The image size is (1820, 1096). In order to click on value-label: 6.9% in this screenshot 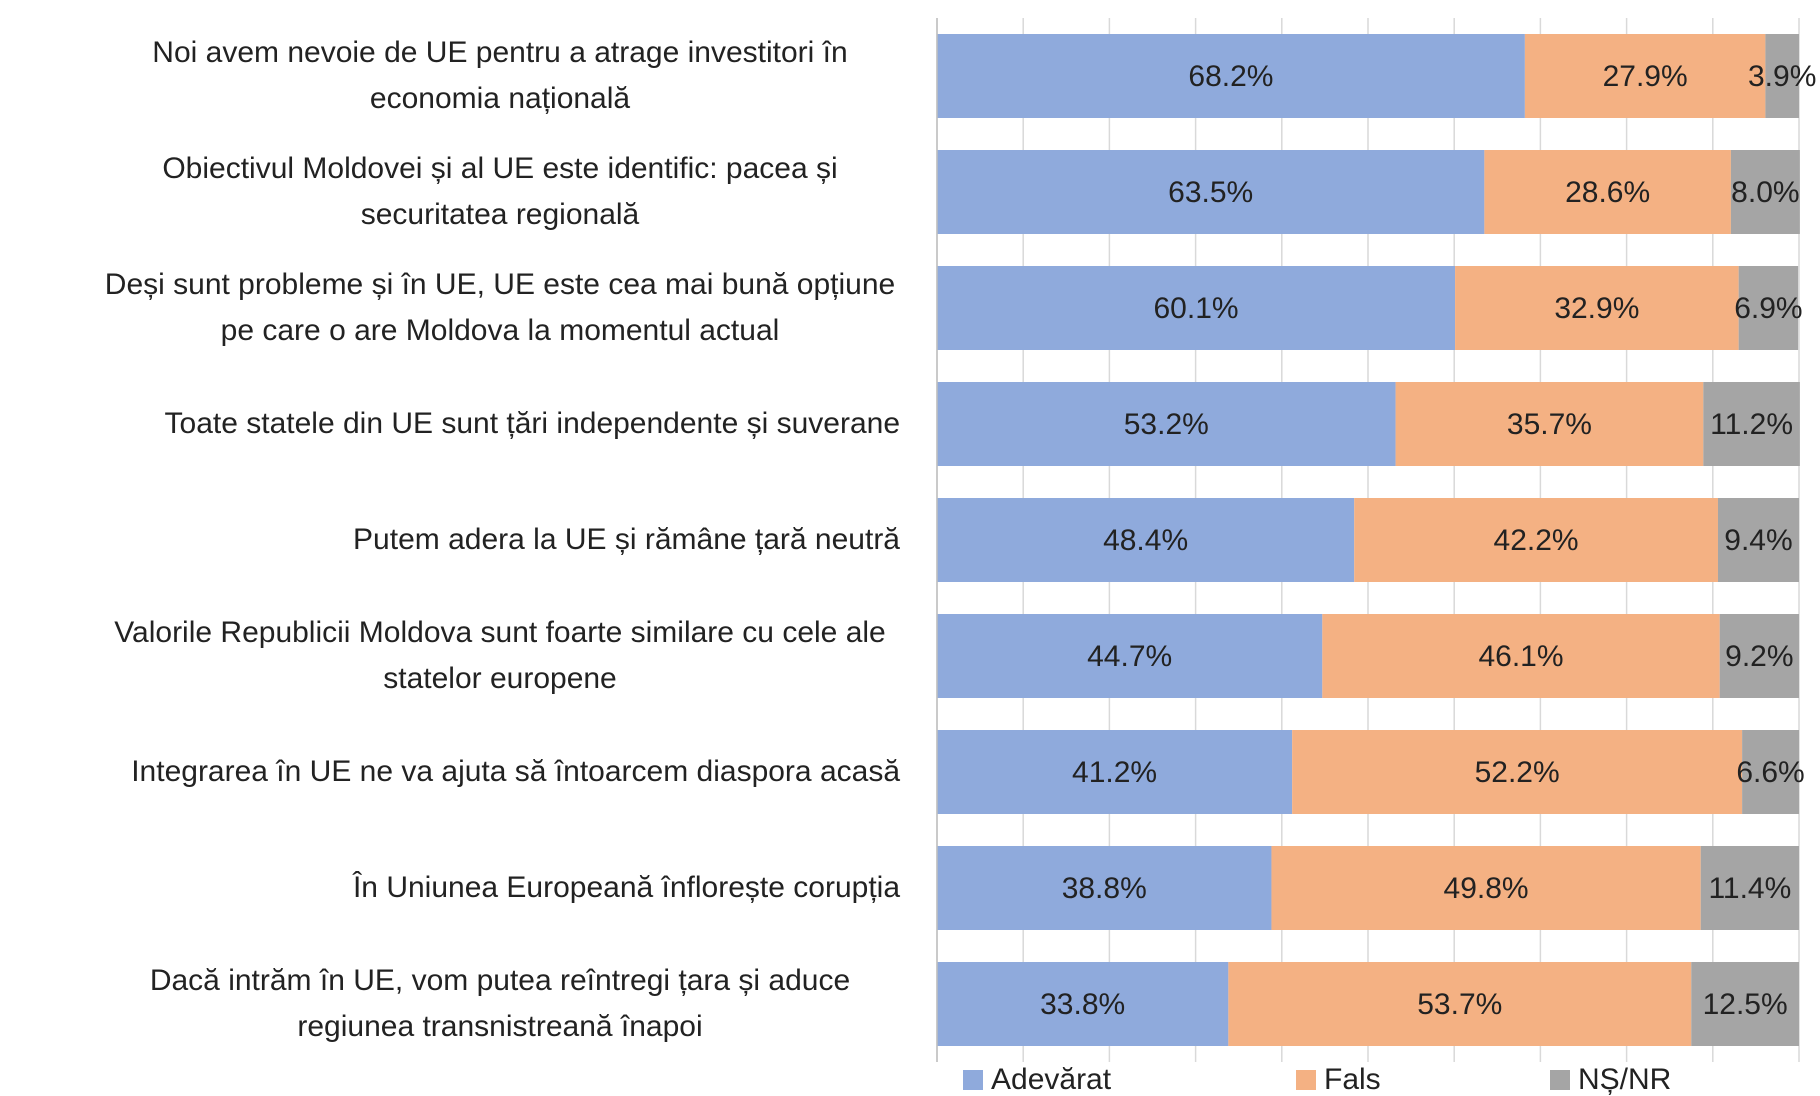, I will do `click(1768, 308)`.